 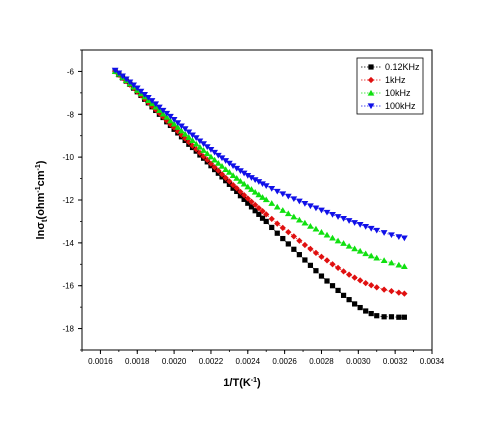 What do you see at coordinates (100, 361) in the screenshot?
I see `x-tick-label: 0.0016` at bounding box center [100, 361].